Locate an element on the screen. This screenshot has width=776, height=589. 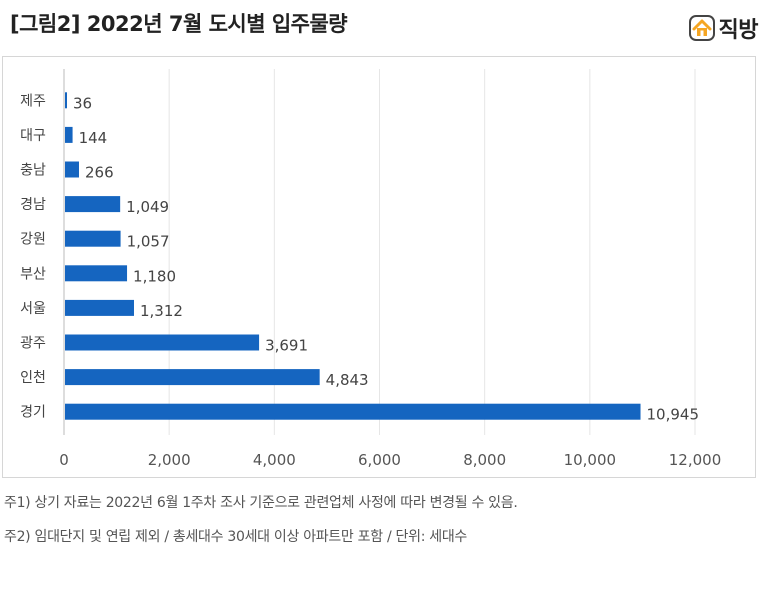
value-label: 1,057 is located at coordinates (148, 242).